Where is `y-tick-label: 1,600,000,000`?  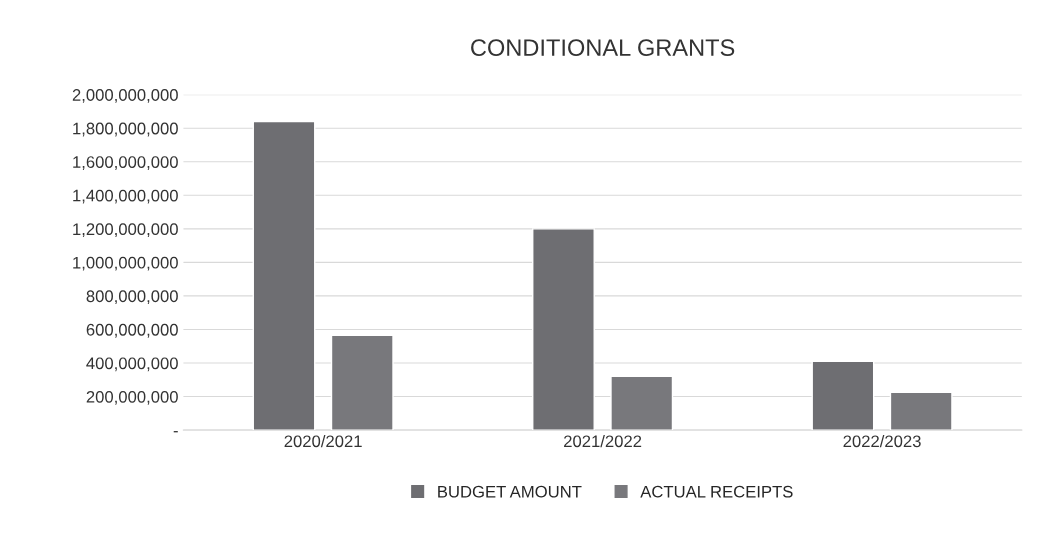 y-tick-label: 1,600,000,000 is located at coordinates (125, 163).